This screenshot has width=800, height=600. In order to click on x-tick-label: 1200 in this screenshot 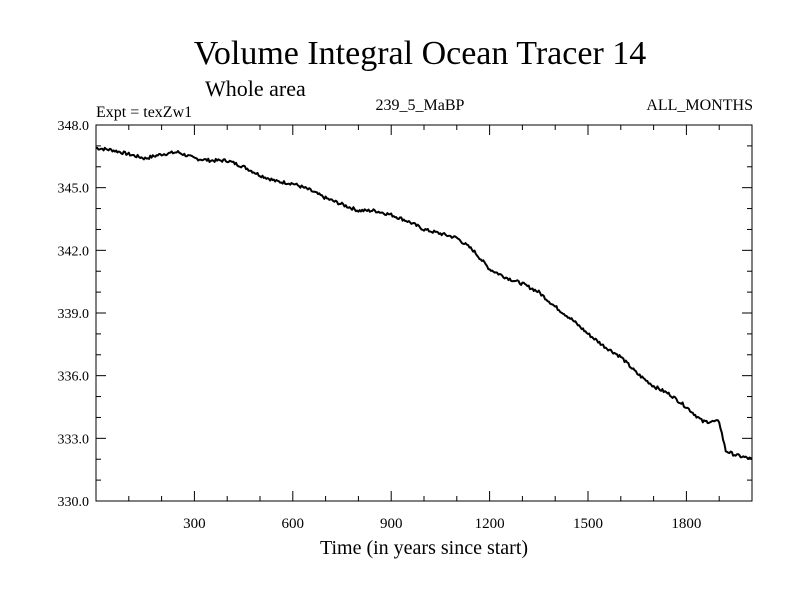, I will do `click(490, 524)`.